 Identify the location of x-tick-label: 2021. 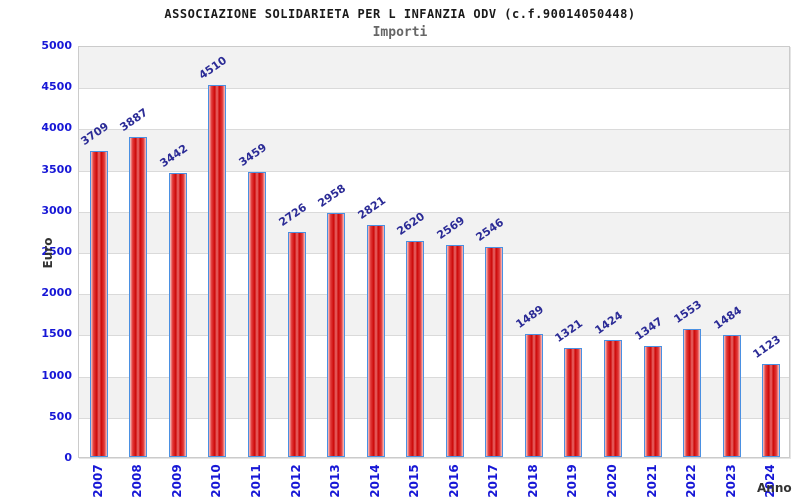
(651, 481).